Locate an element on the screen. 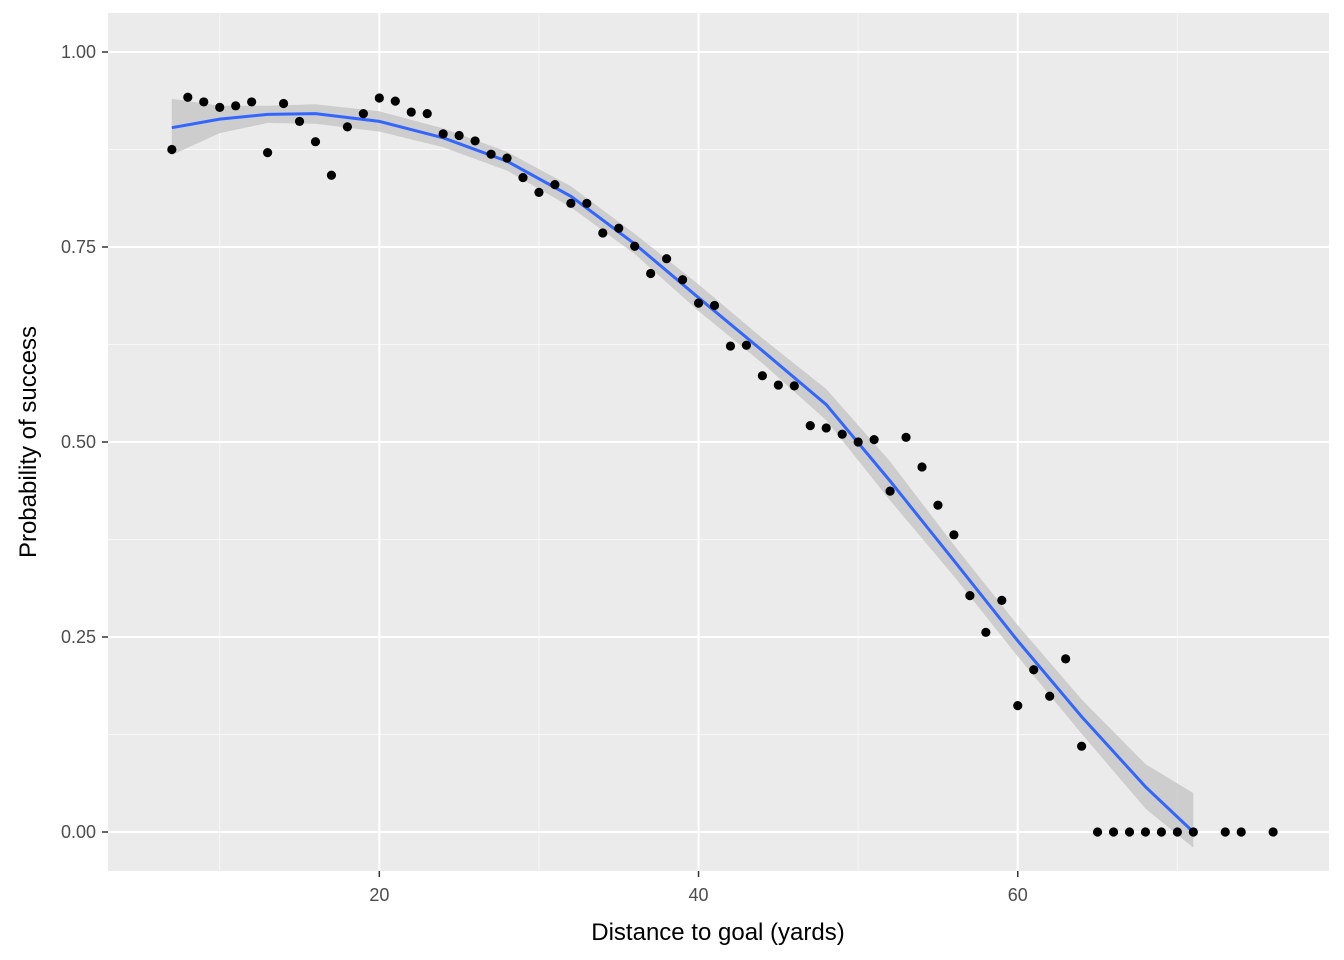 The height and width of the screenshot is (960, 1344). y-tick-label: 0.50 is located at coordinates (78, 442).